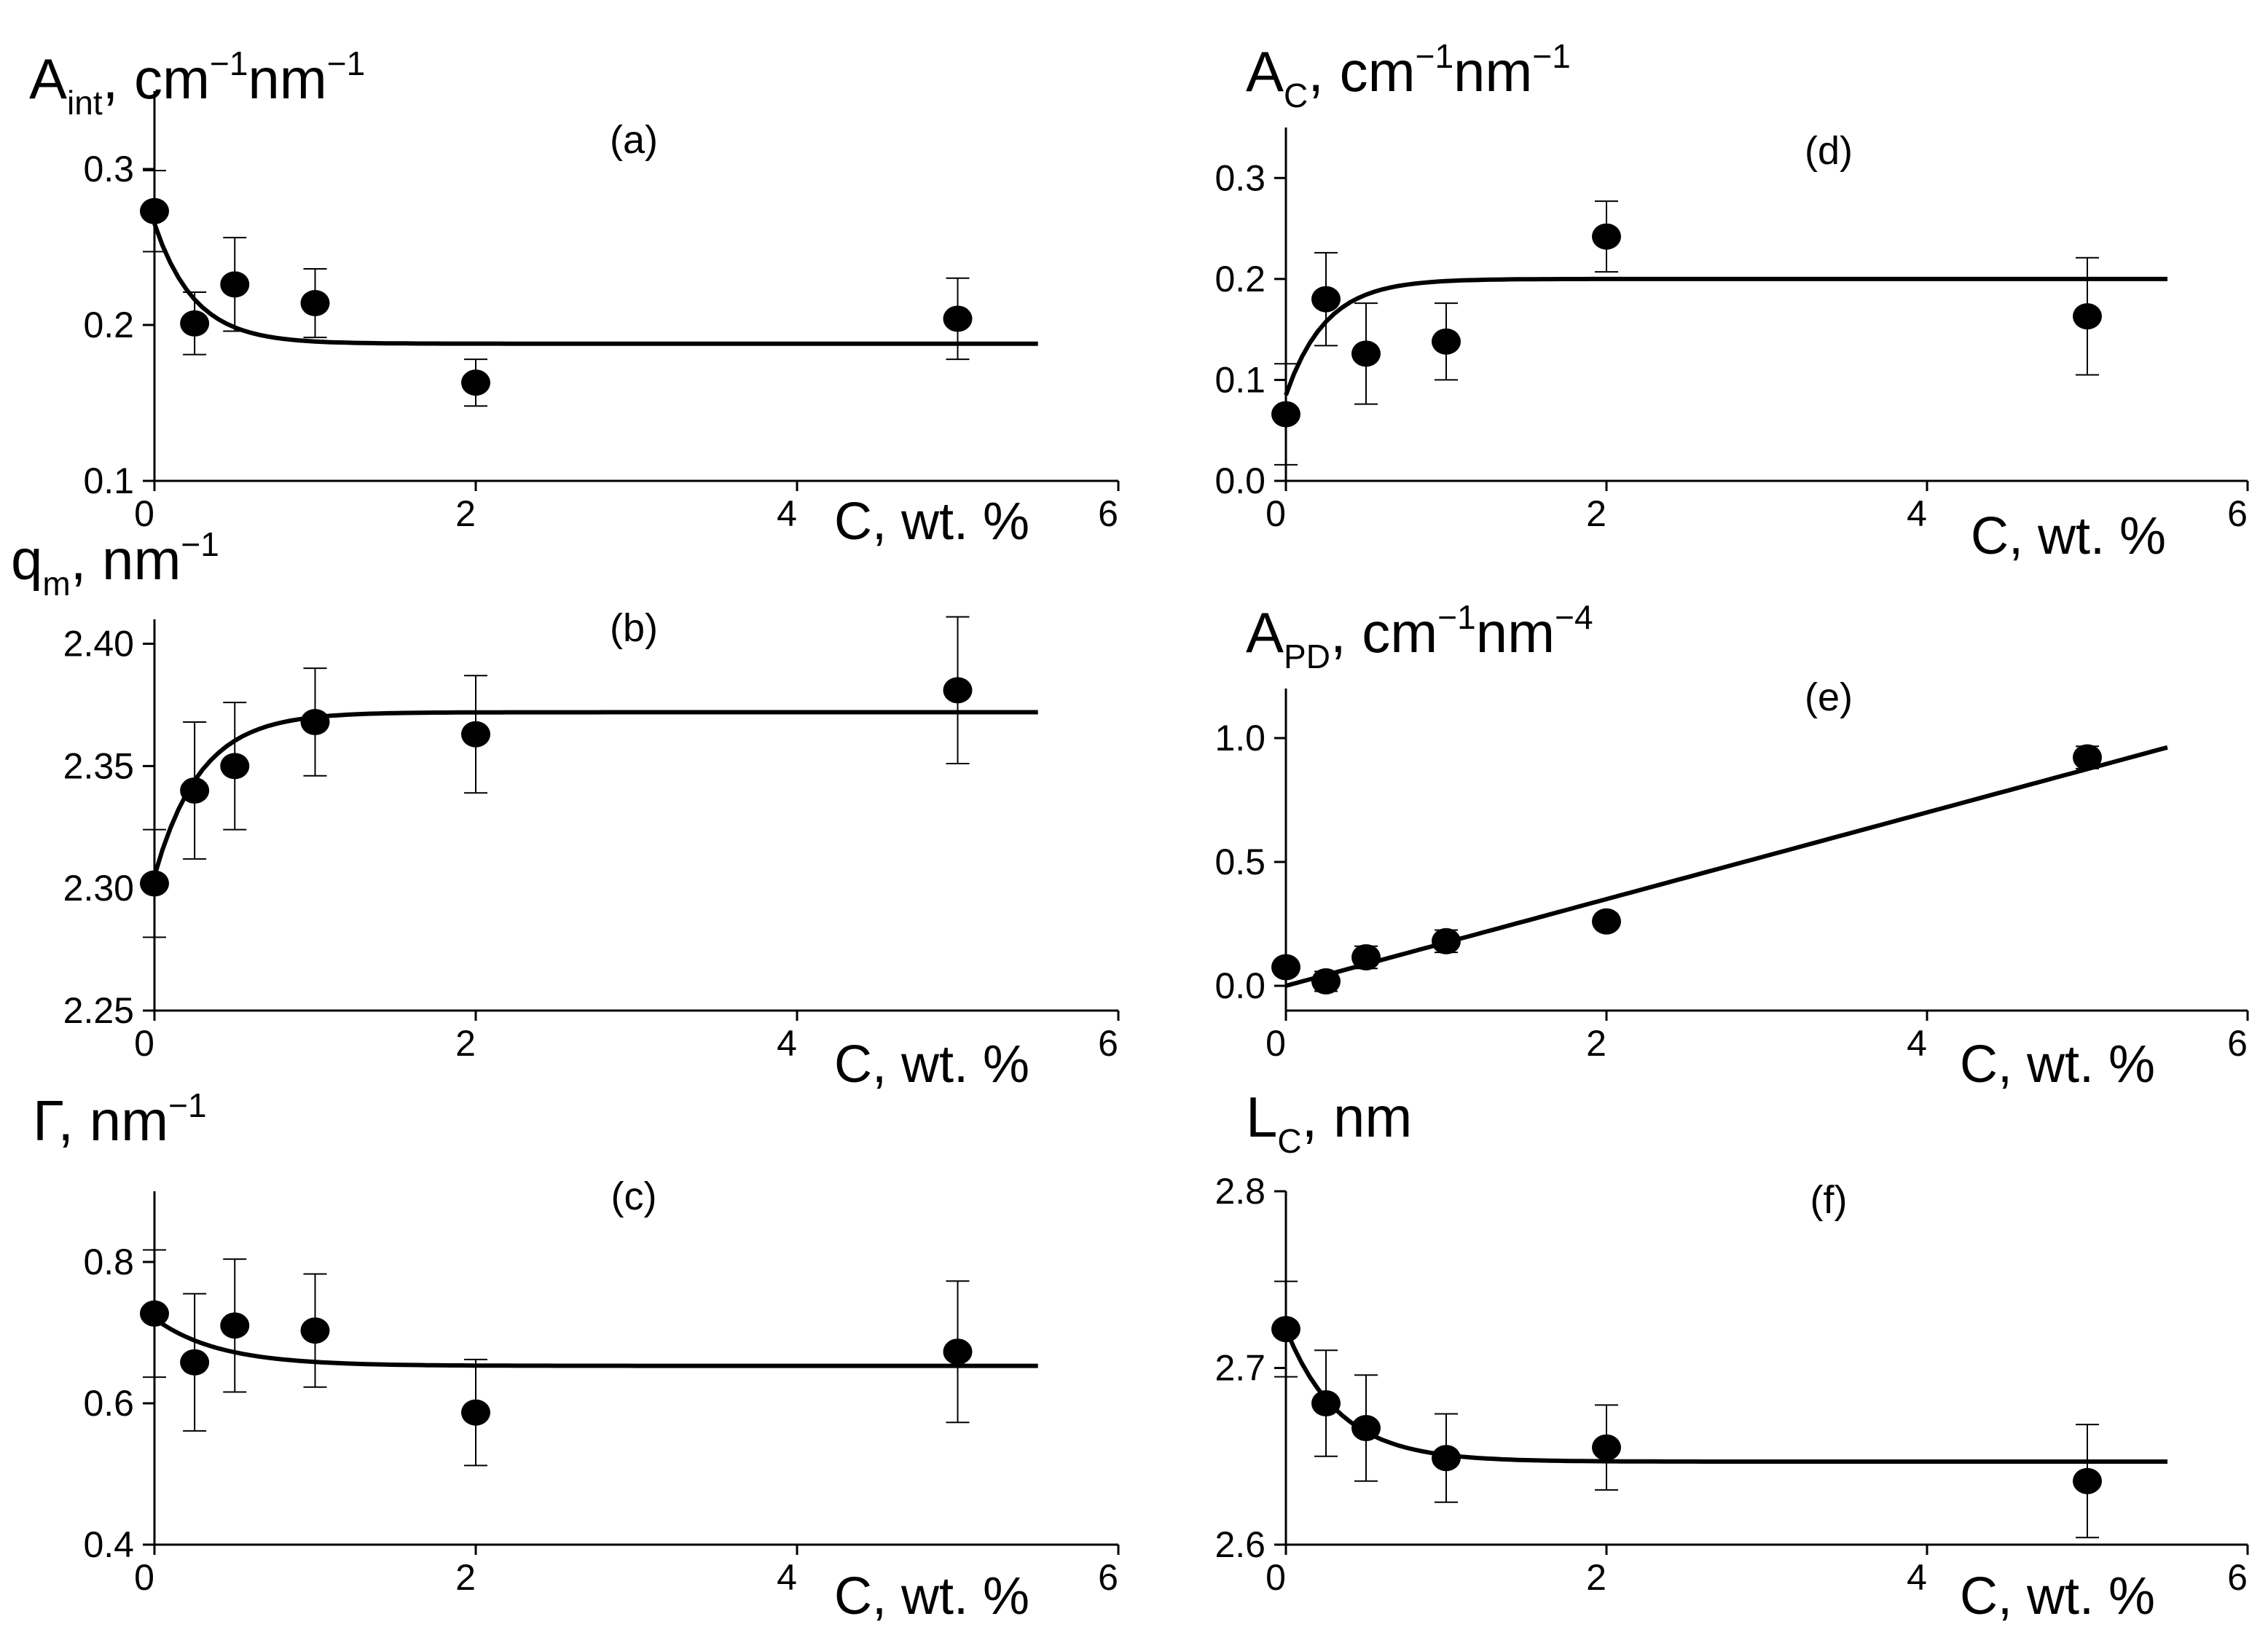 The width and height of the screenshot is (2268, 1635). What do you see at coordinates (2068, 536) in the screenshot?
I see `x-axis-title-d: C, wt. %` at bounding box center [2068, 536].